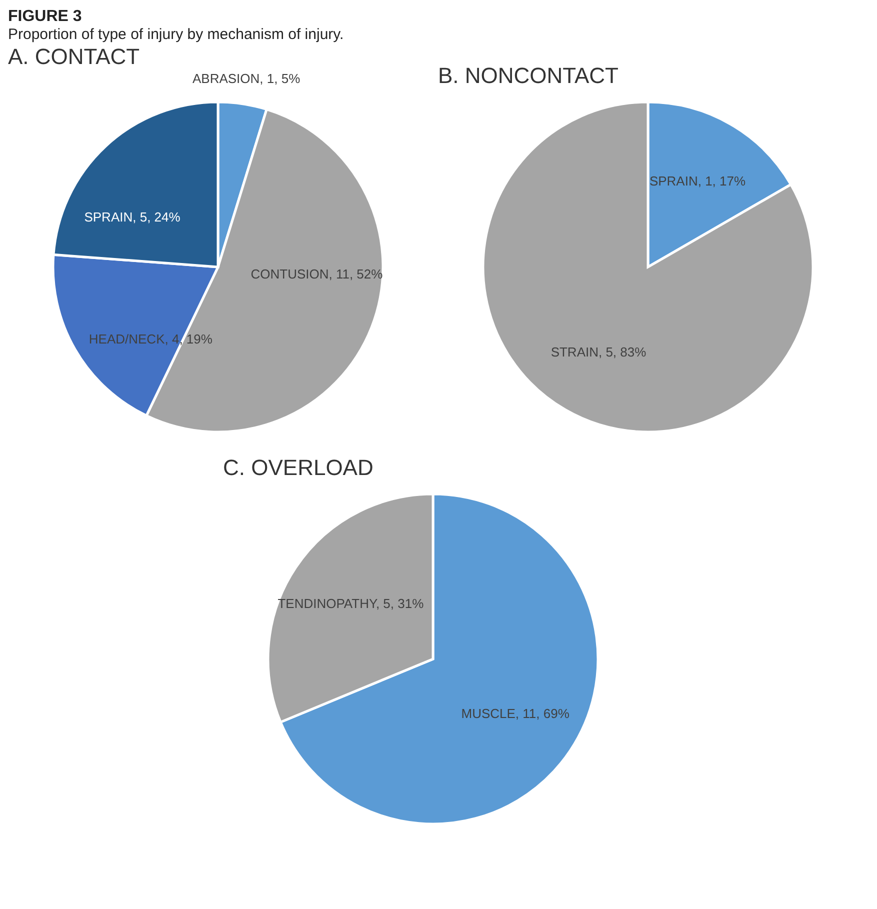 This screenshot has width=877, height=909. Describe the element at coordinates (298, 467) in the screenshot. I see `chart-title: C. OVERLOAD` at that location.